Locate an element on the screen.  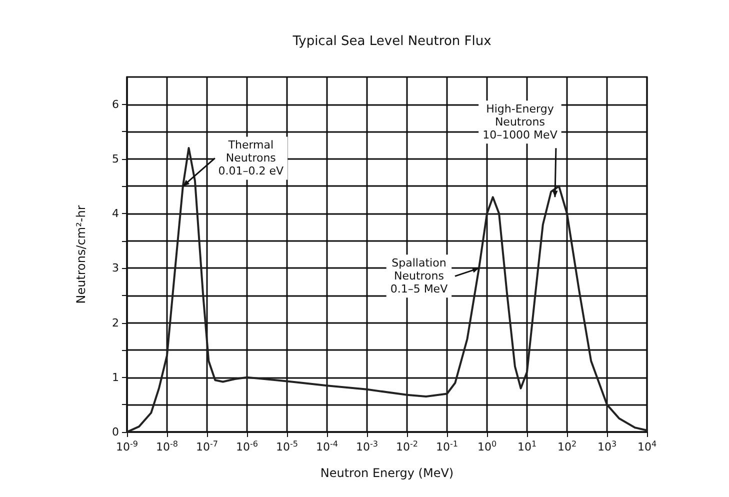
y-tick-label: 0 is located at coordinates (115, 432).